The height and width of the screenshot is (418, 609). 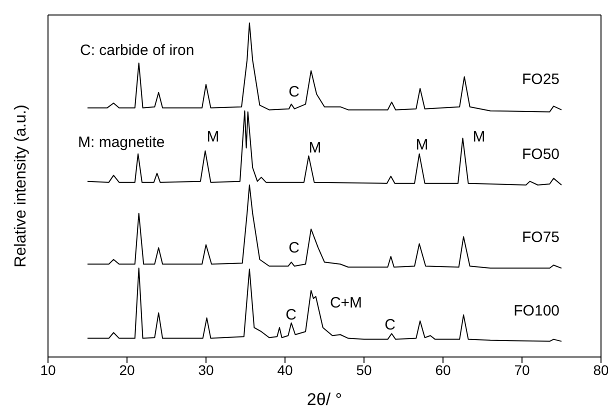 I want to click on annotation: C+M, so click(x=346, y=303).